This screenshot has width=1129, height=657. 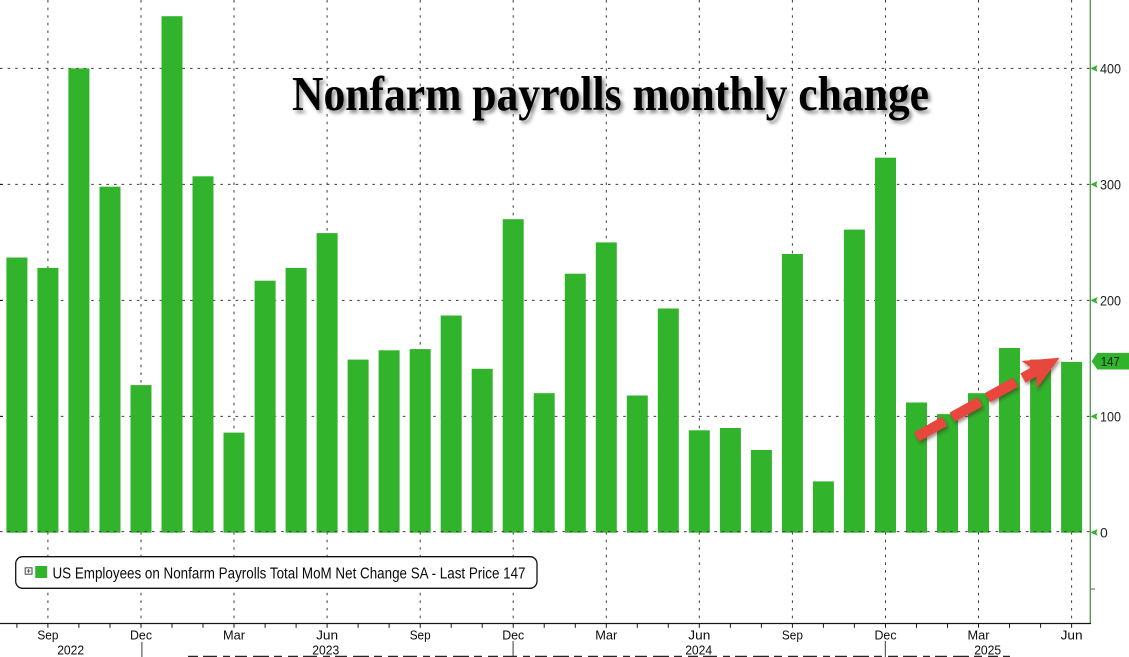 I want to click on svg-text: 400, so click(x=1110, y=68).